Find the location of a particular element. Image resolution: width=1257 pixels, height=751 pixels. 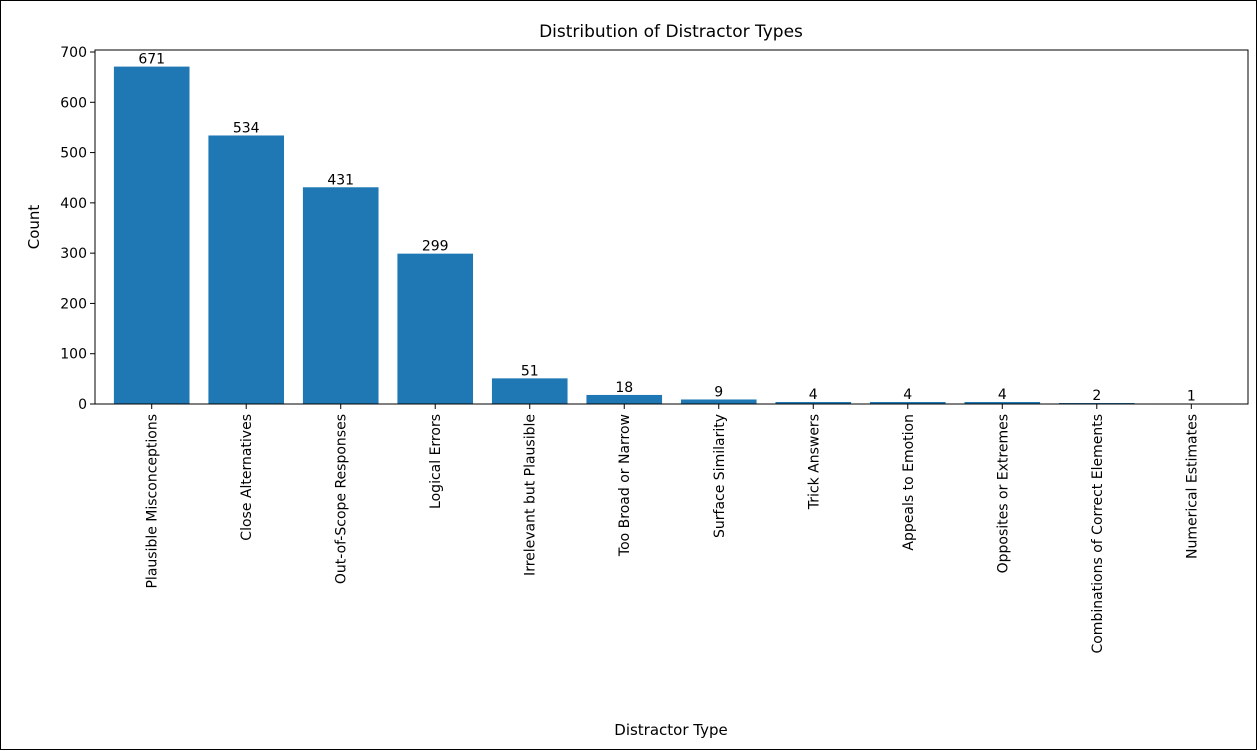

y-tick-label: 500 is located at coordinates (73, 154).